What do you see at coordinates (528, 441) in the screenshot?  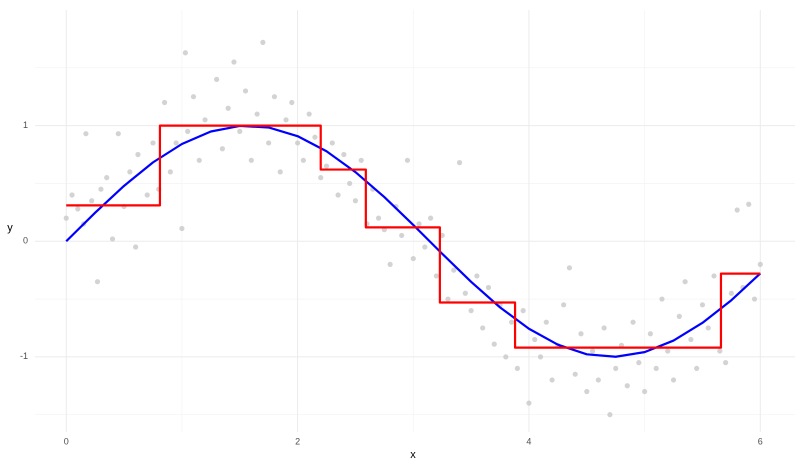 I see `x-tick-label: 4` at bounding box center [528, 441].